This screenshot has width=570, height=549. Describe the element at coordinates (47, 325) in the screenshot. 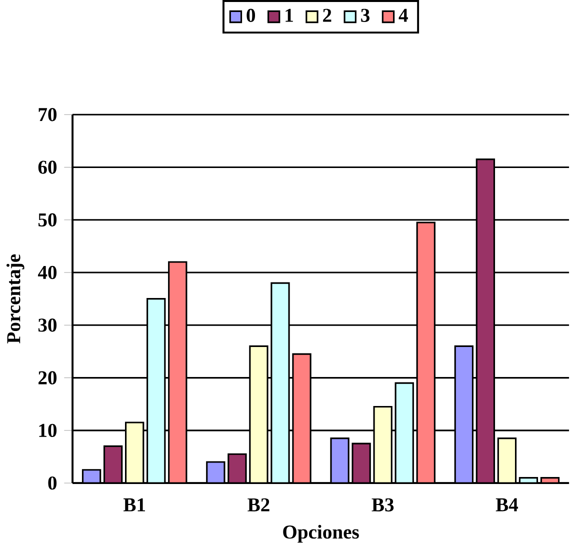

I see `y-tick-label: 30` at that location.